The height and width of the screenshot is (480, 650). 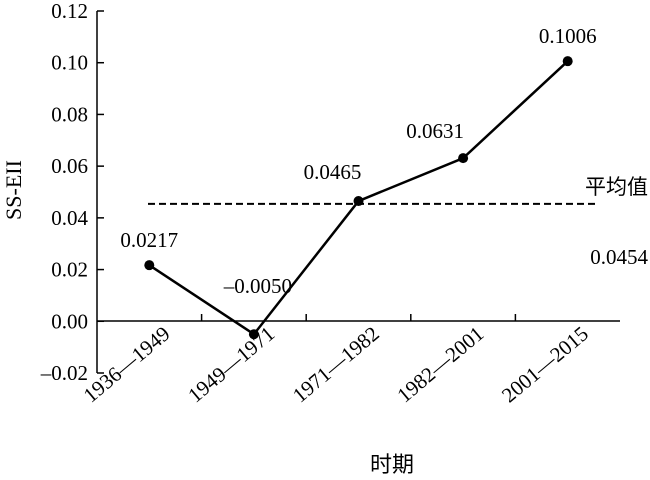 What do you see at coordinates (149, 240) in the screenshot?
I see `data-label: 0.0217` at bounding box center [149, 240].